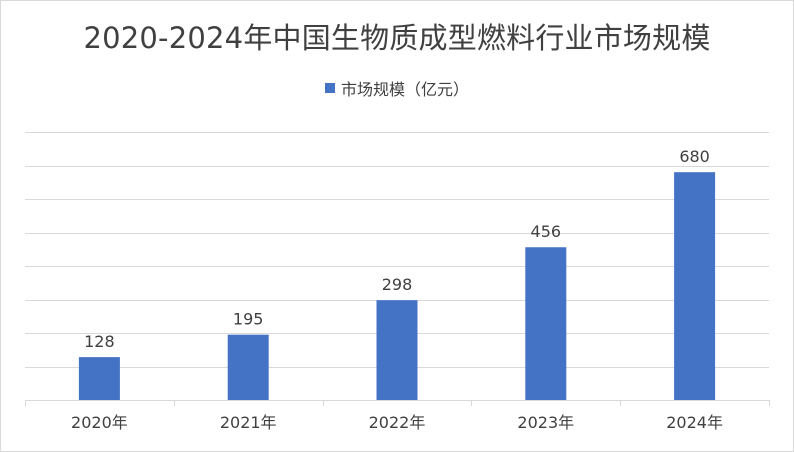 Image resolution: width=794 pixels, height=452 pixels. What do you see at coordinates (99, 422) in the screenshot?
I see `x-tick-label: 2020年` at bounding box center [99, 422].